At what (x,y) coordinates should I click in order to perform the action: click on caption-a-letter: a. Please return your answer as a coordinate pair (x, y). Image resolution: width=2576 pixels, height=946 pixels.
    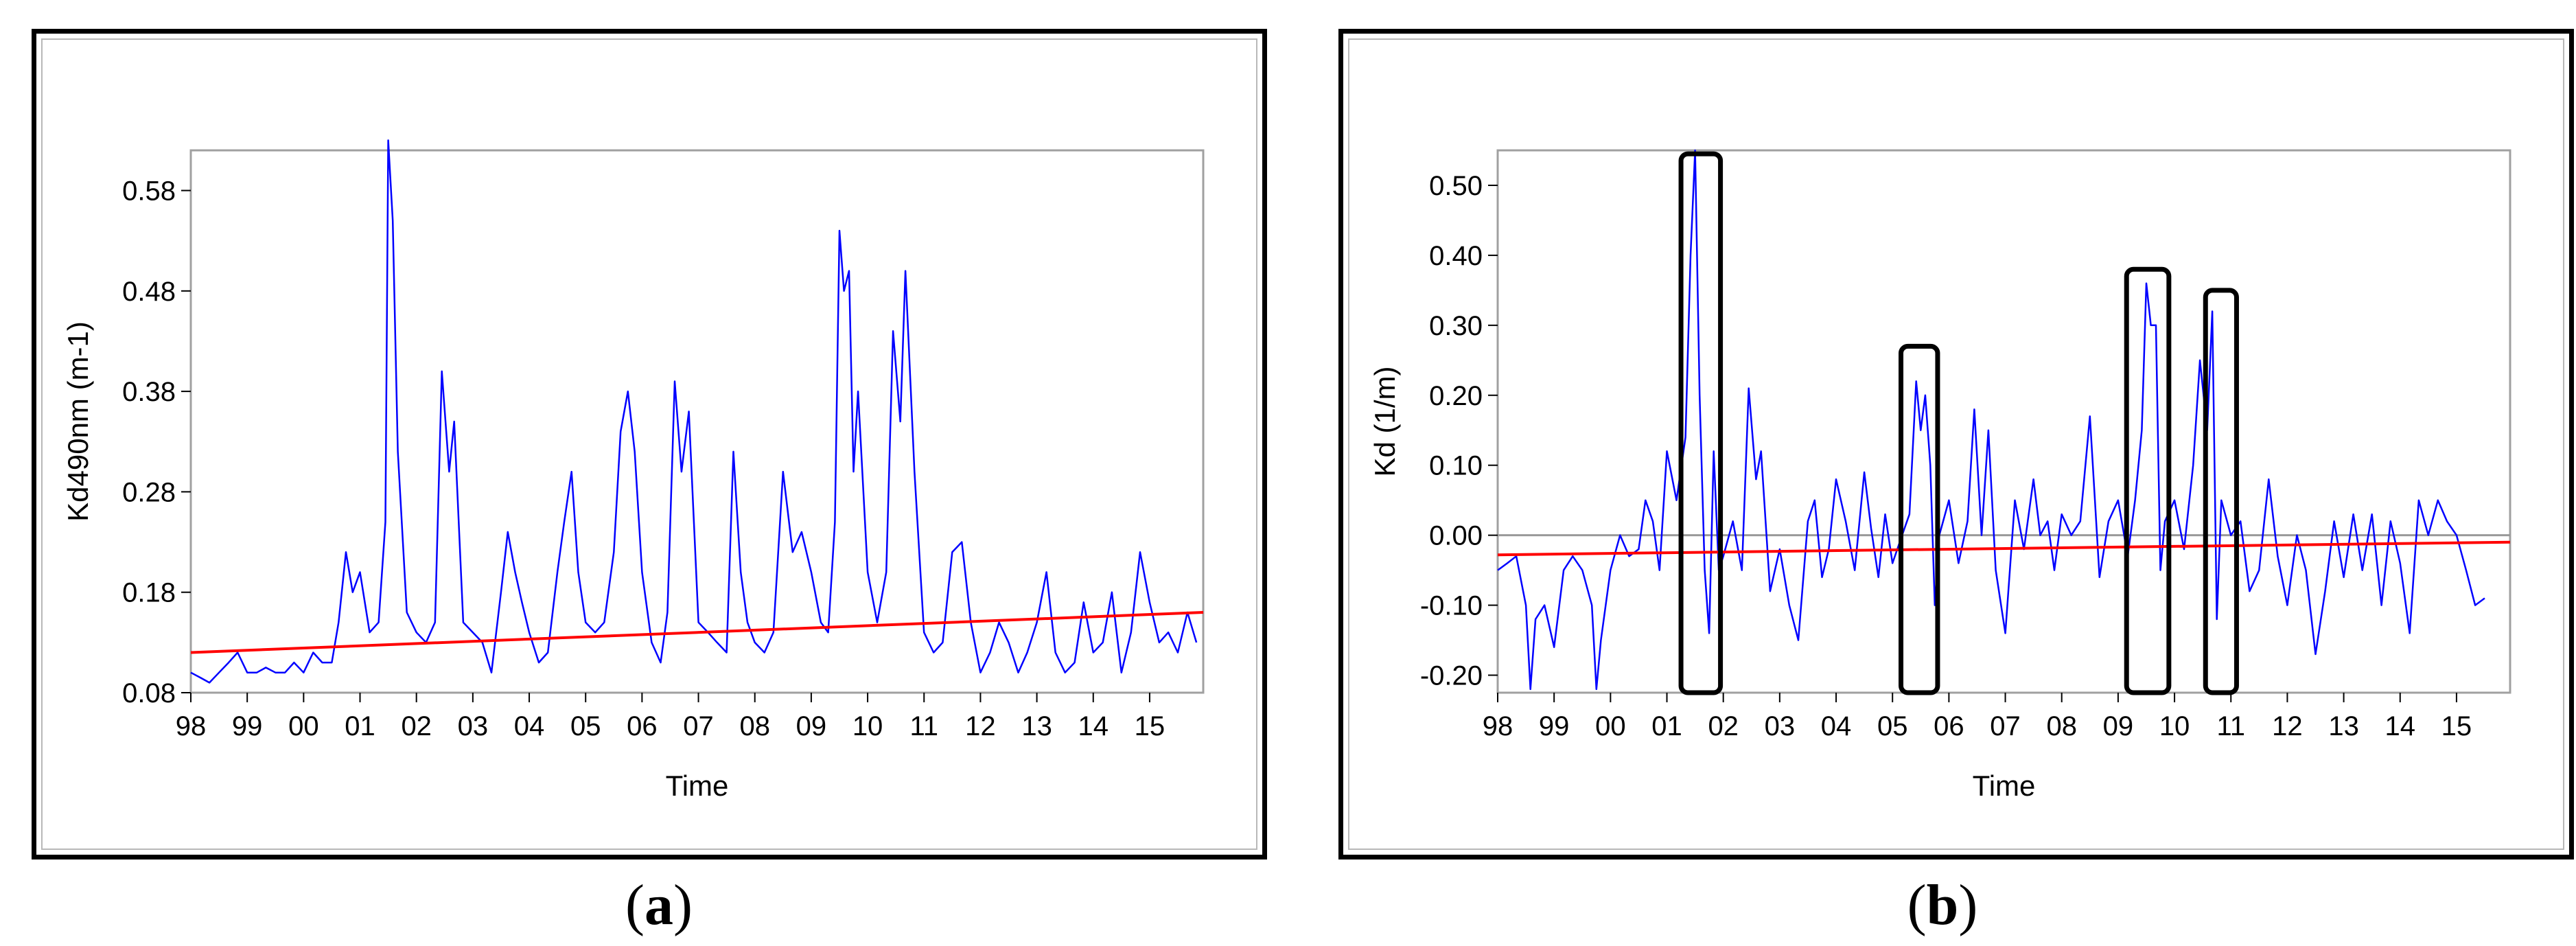
    Looking at the image, I should click on (659, 905).